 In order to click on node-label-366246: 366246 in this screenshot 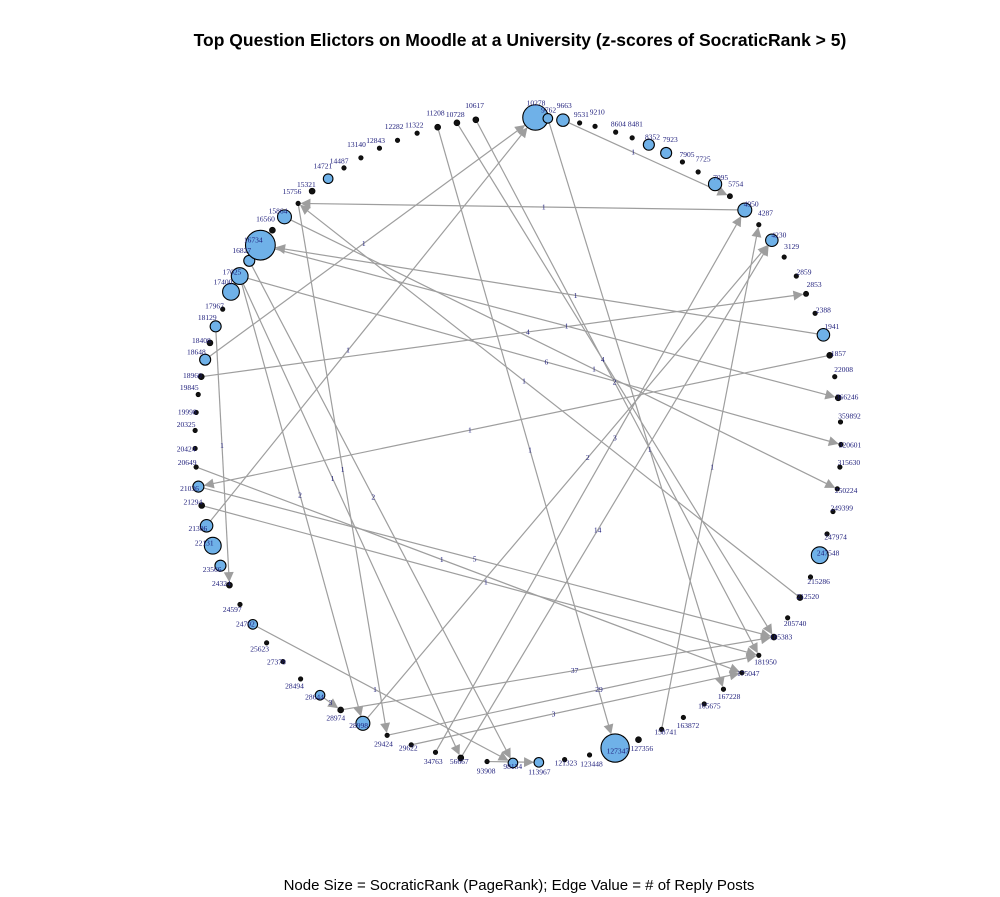, I will do `click(847, 397)`.